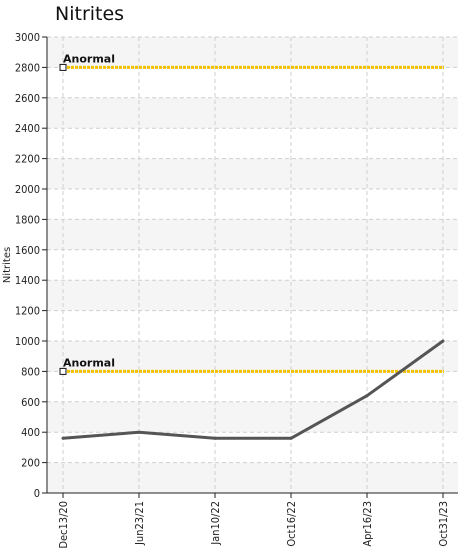 The height and width of the screenshot is (554, 461). Describe the element at coordinates (63, 525) in the screenshot. I see `x-tick-label: Dec13/20` at that location.